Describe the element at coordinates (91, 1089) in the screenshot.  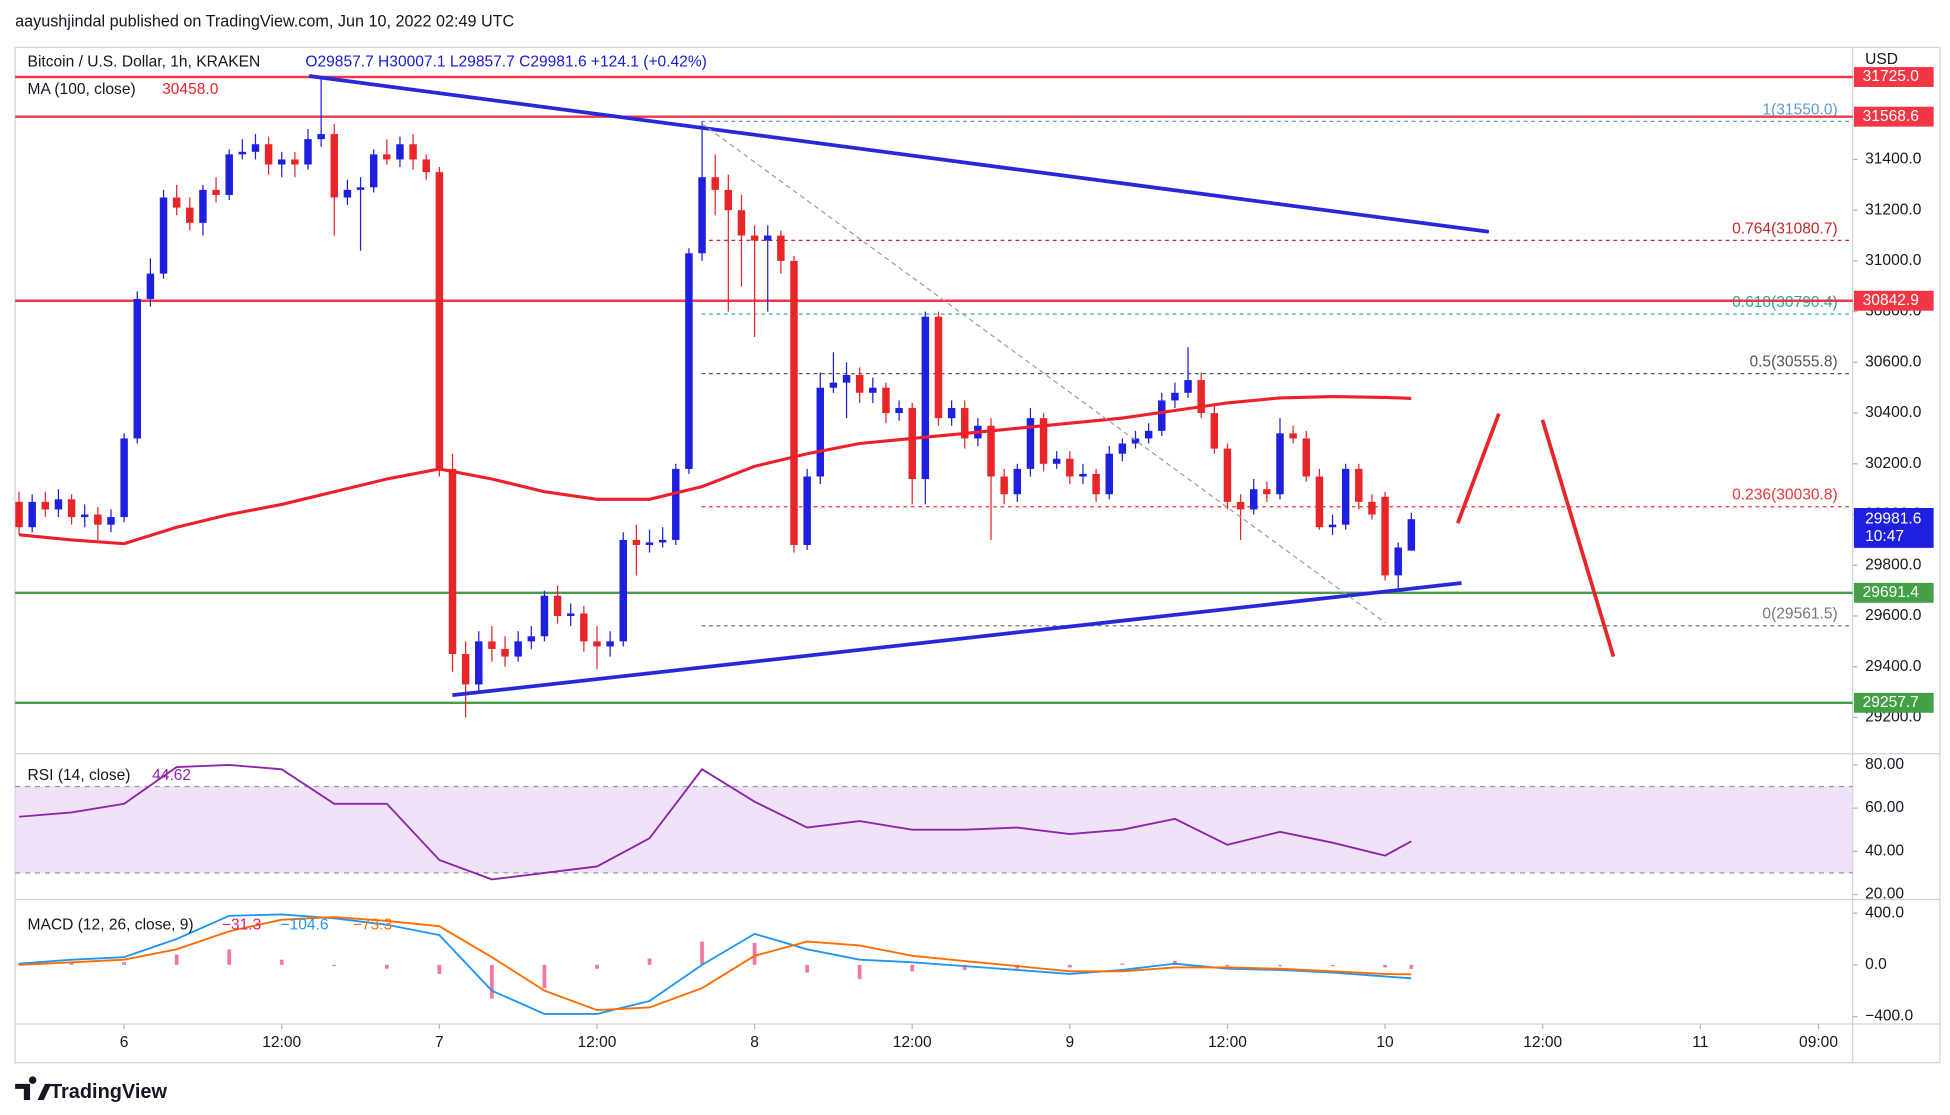
I see `footer-logo: TradingView` at that location.